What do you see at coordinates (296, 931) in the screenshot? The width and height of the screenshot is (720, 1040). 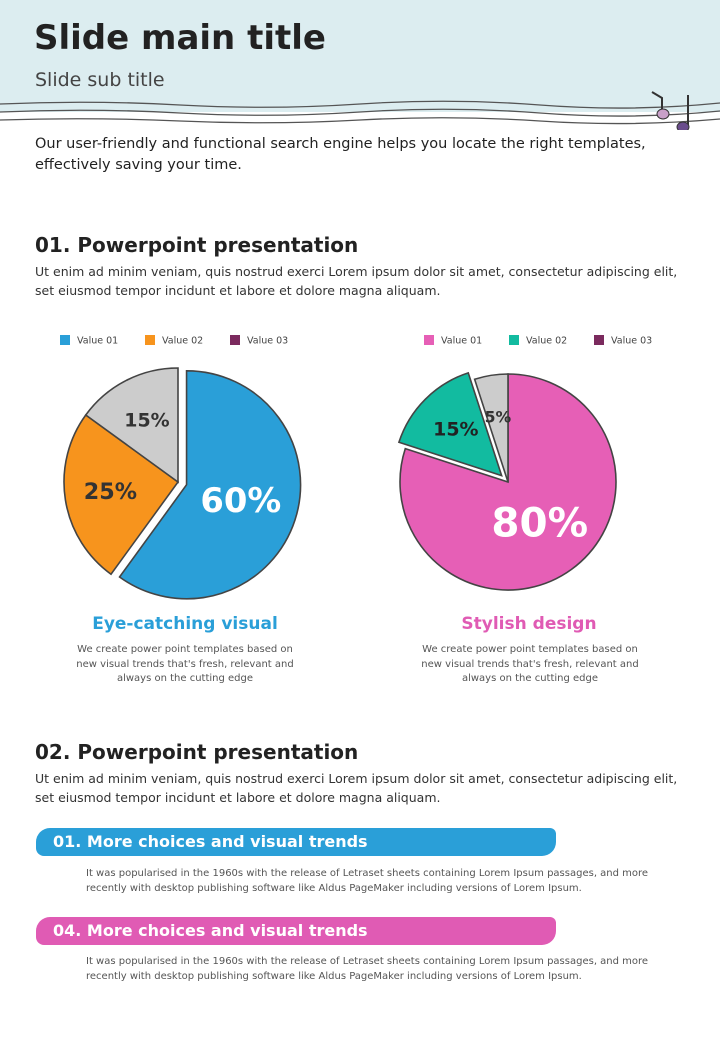 I see `item-banner: 04. More choices and visual trends` at bounding box center [296, 931].